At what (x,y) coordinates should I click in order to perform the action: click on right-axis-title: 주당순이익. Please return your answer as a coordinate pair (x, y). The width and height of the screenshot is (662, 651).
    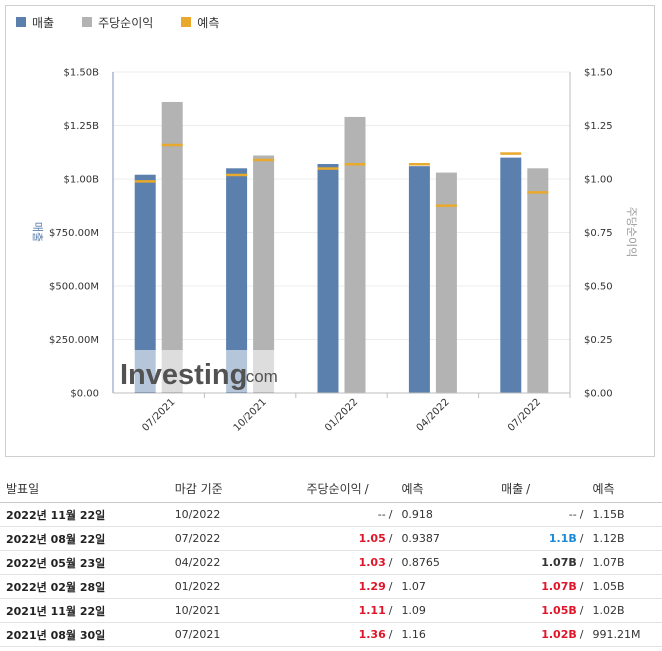
    Looking at the image, I should click on (631, 232).